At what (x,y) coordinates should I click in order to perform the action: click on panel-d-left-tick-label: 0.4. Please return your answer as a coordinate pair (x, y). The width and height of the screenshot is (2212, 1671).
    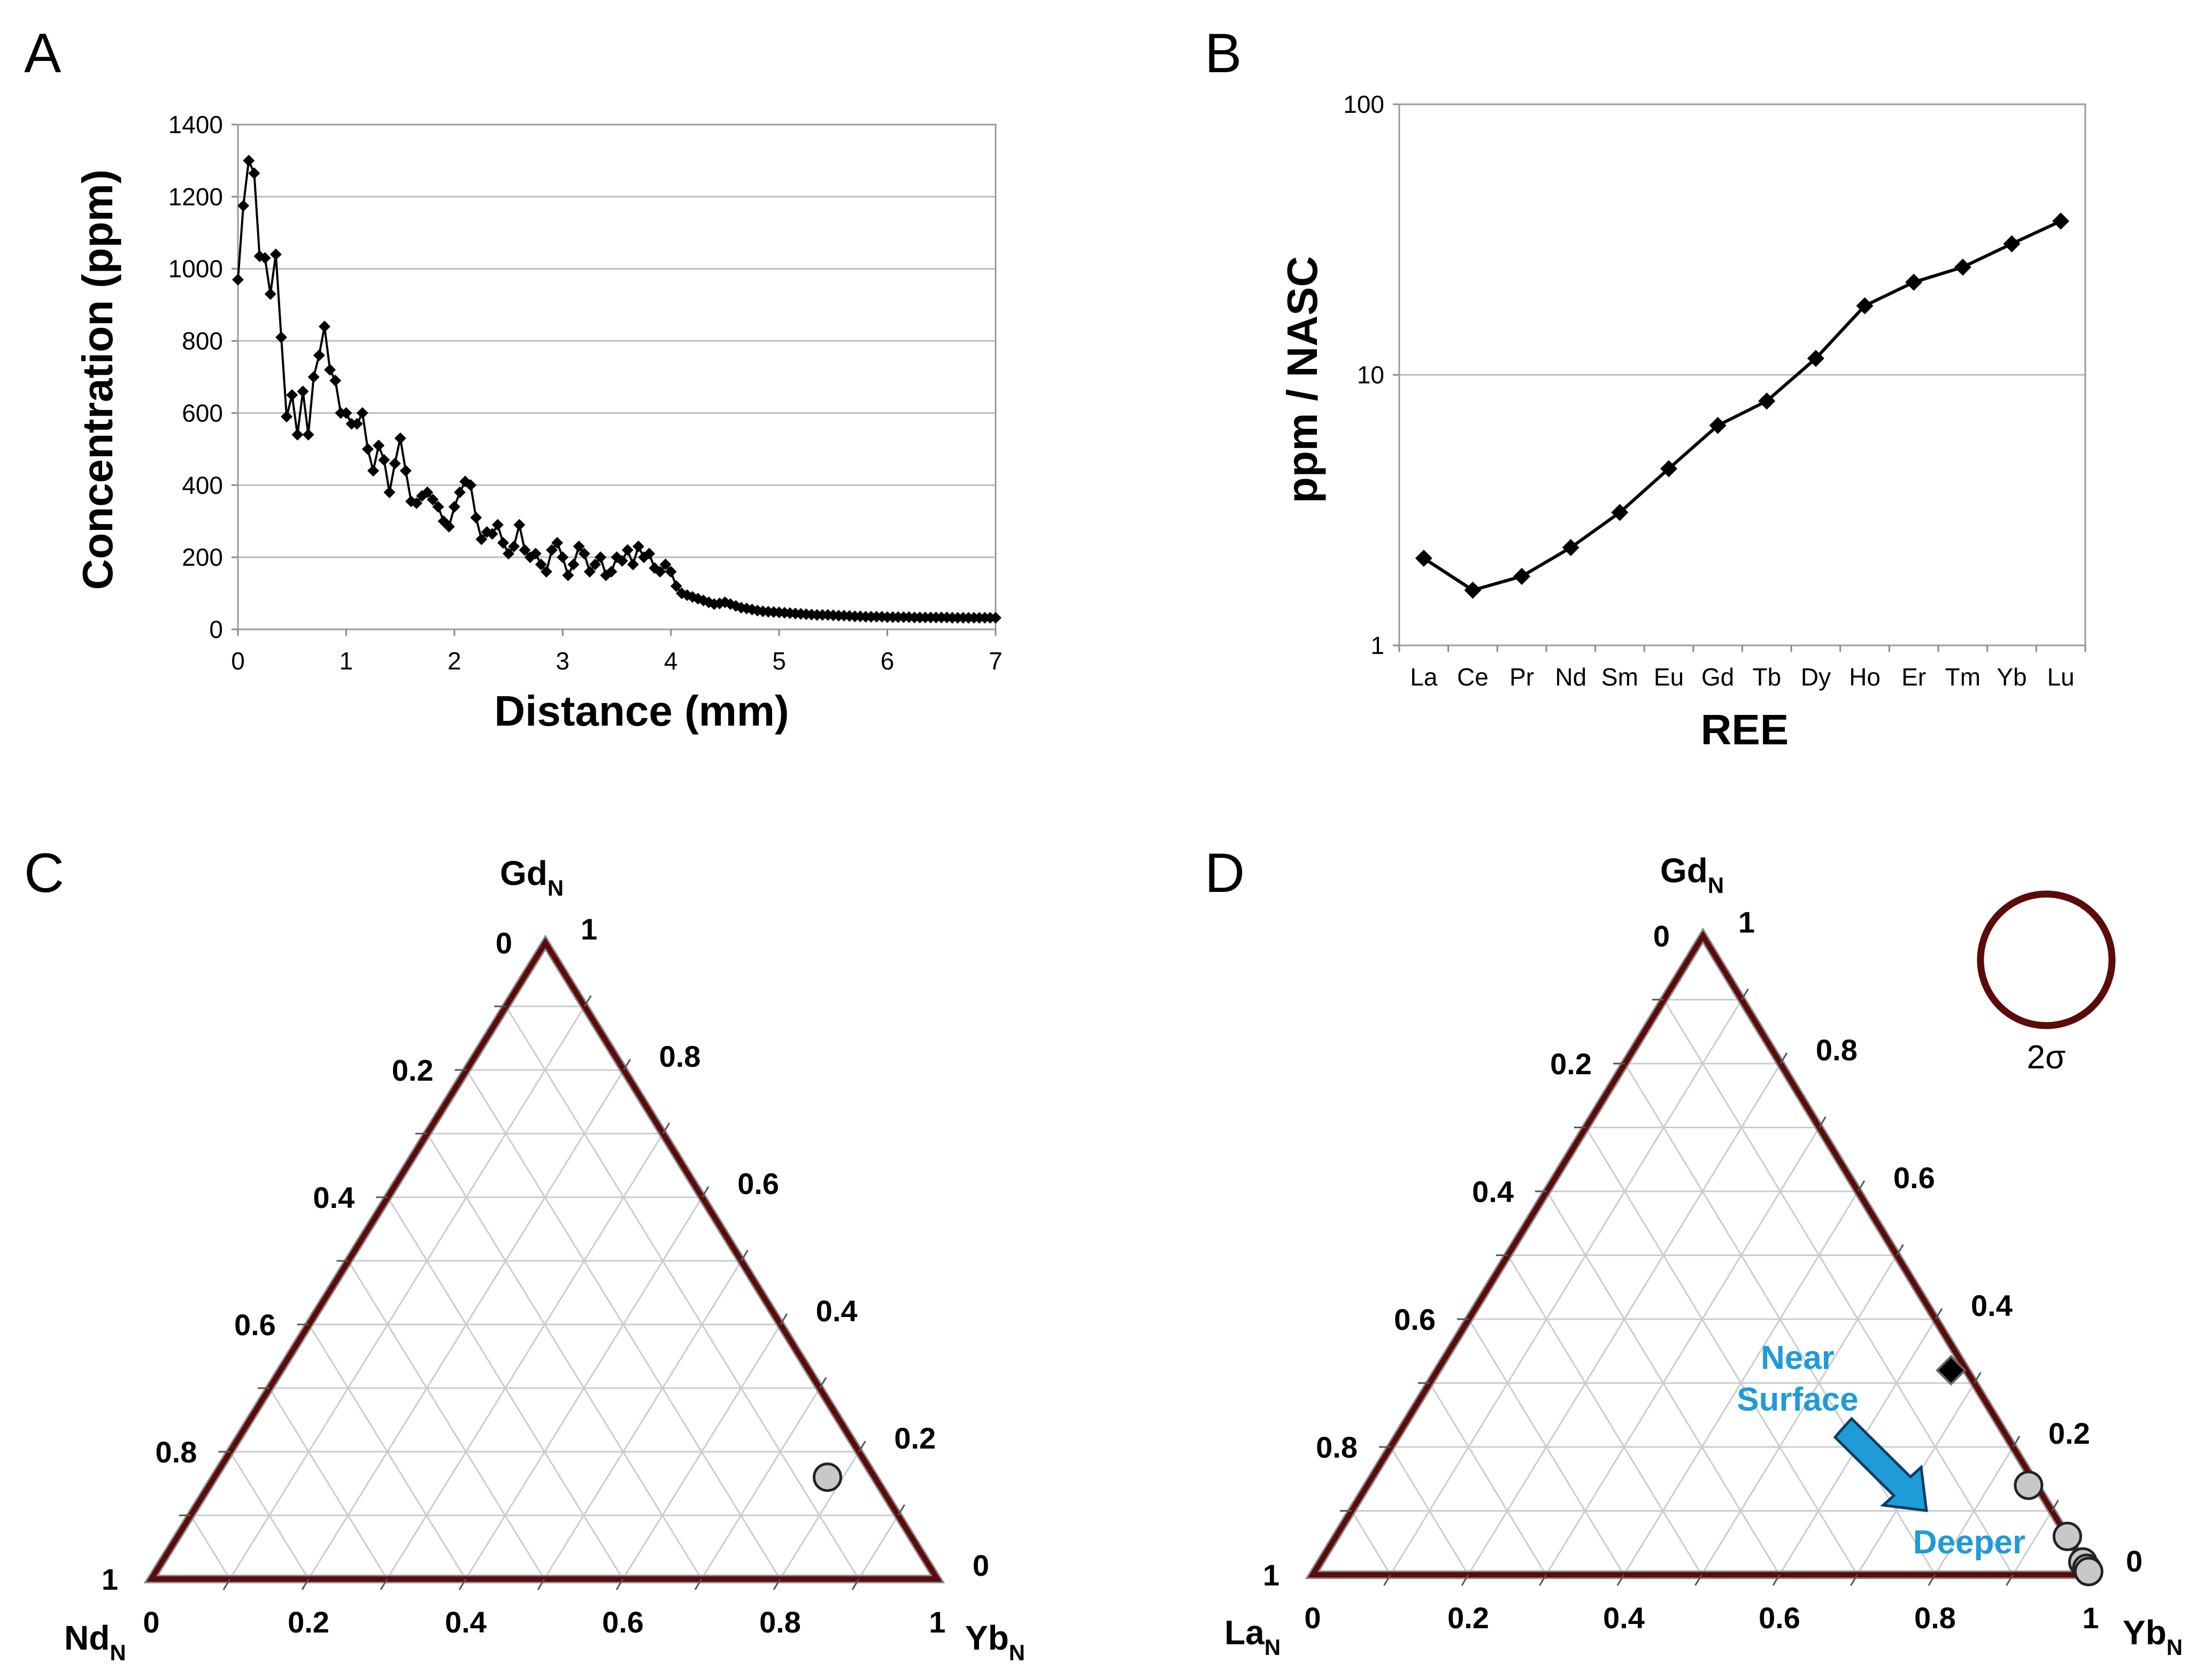
    Looking at the image, I should click on (1493, 1191).